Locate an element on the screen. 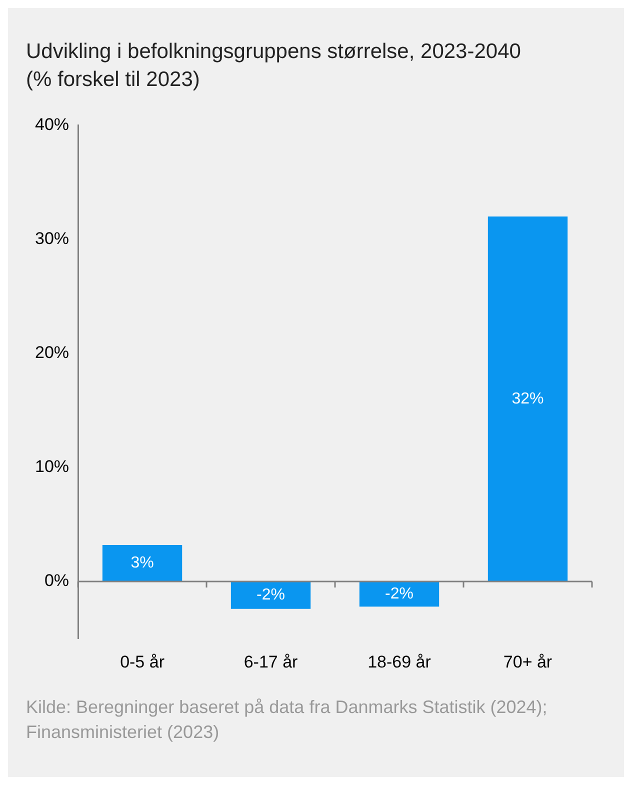  y-tick-label: 10% is located at coordinates (52, 466).